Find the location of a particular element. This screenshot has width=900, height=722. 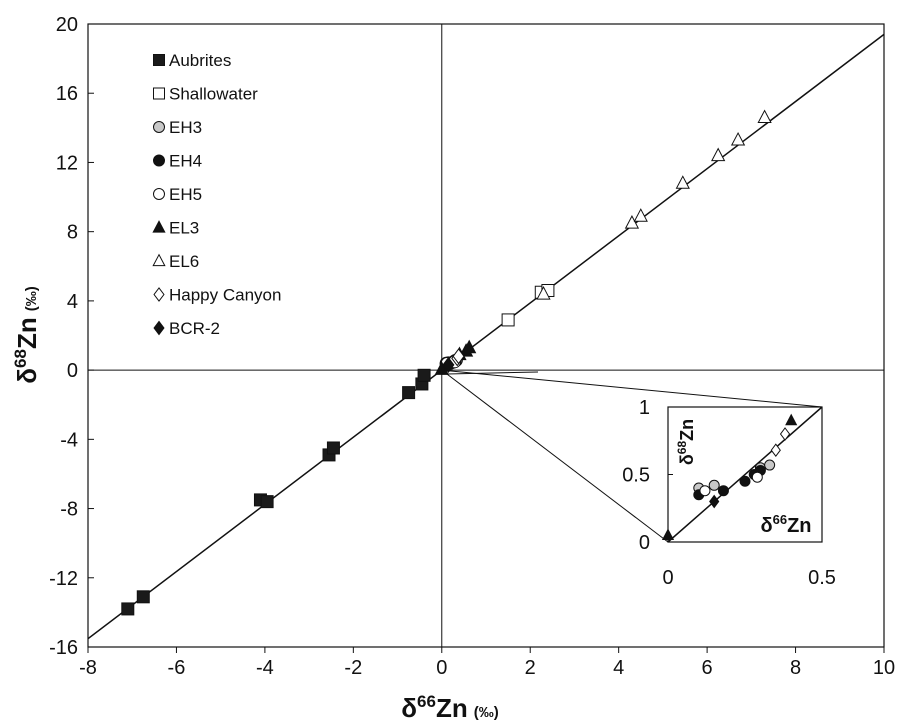

legend-item-eh3: EH3 is located at coordinates (177, 127).